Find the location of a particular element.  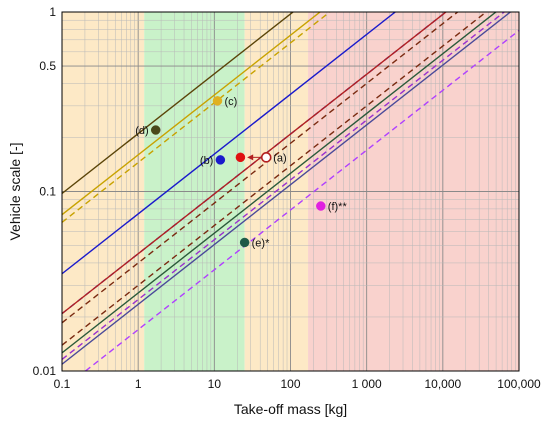

x-tick-label: 10 is located at coordinates (215, 384).